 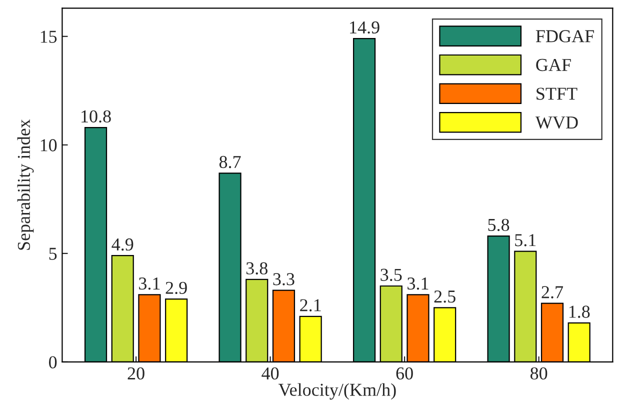 What do you see at coordinates (257, 268) in the screenshot?
I see `data-label: 3.8` at bounding box center [257, 268].